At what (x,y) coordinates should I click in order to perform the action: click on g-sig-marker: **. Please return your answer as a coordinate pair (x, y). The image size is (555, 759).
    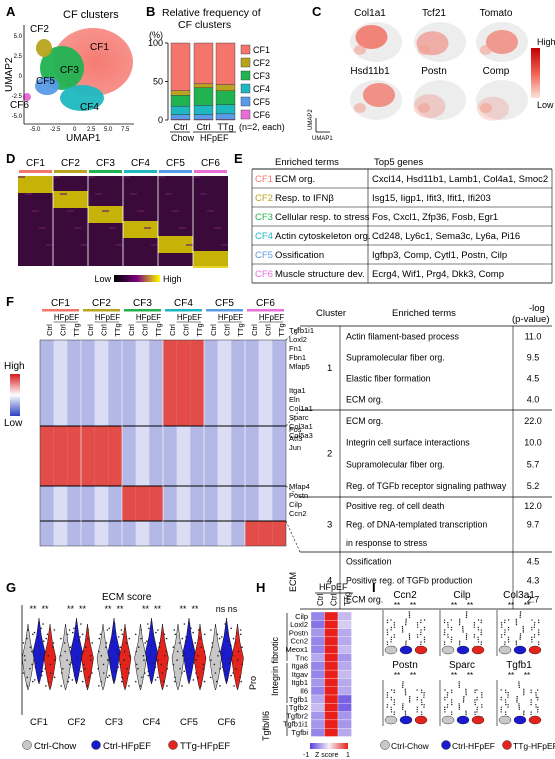
    Looking at the image, I should click on (108, 609).